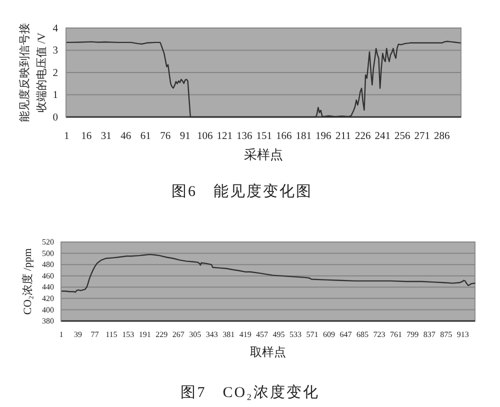 The height and width of the screenshot is (407, 500). Describe the element at coordinates (429, 334) in the screenshot. I see `x-tick-label: 837` at that location.